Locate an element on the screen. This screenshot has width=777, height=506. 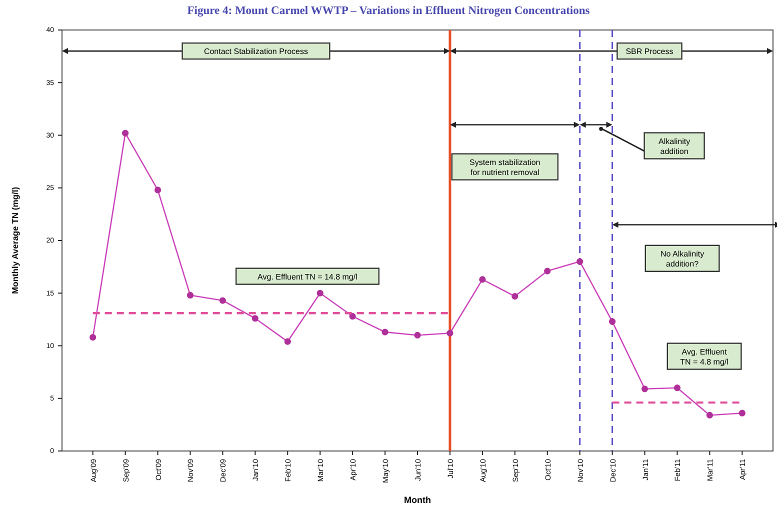
annotation: Contact Stabilization Process is located at coordinates (256, 51).